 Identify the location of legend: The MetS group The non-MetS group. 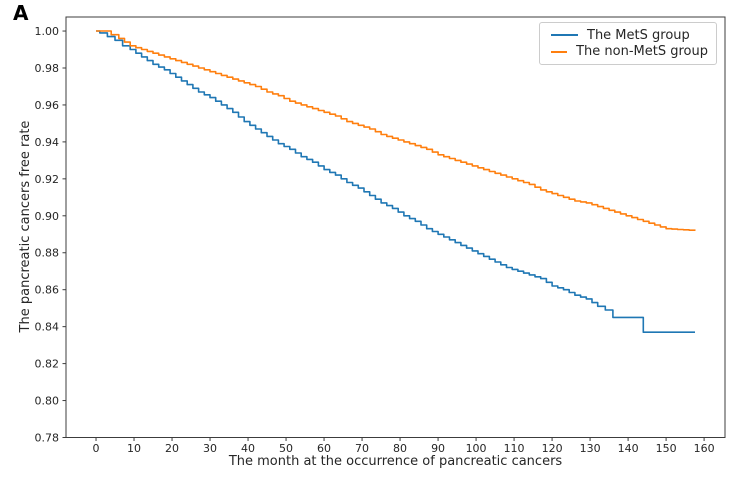
(628, 43).